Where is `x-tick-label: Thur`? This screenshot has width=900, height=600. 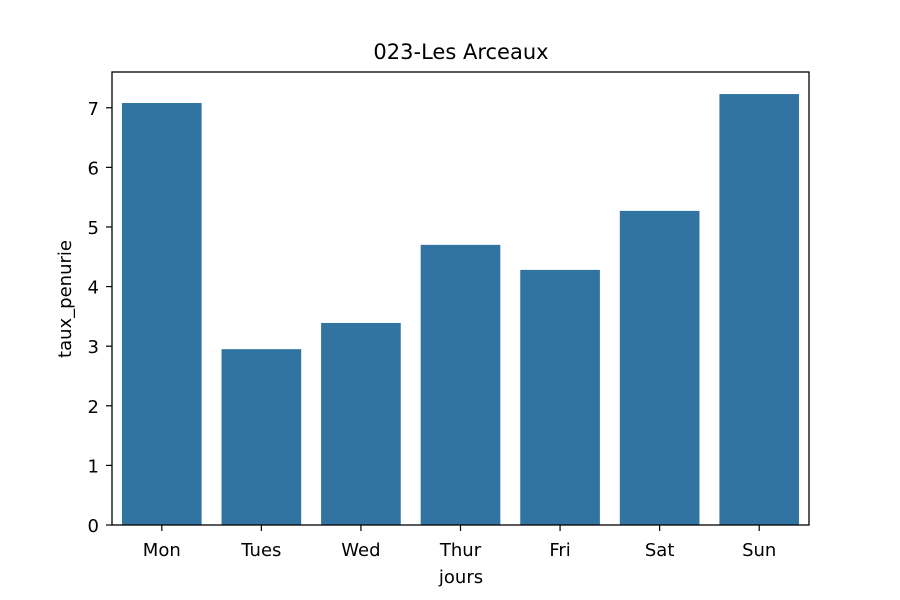 x-tick-label: Thur is located at coordinates (460, 550).